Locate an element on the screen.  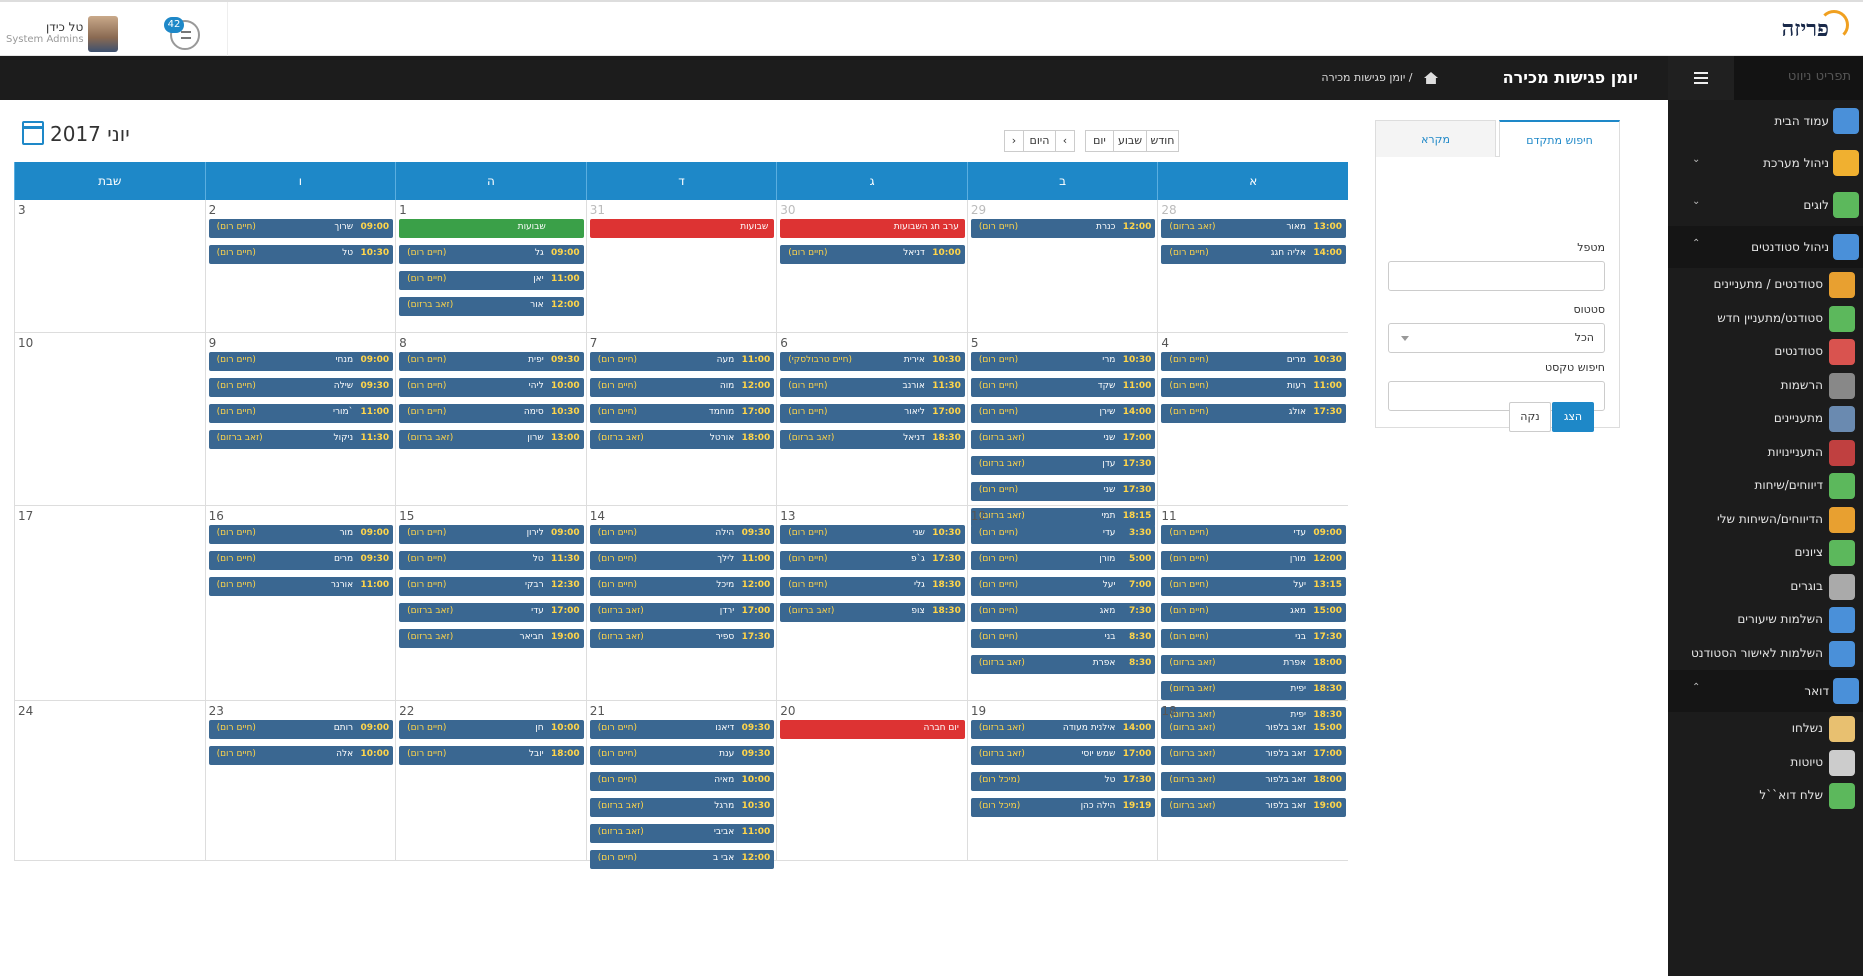
calendar-event: 19:19 הילה כהן (מיכל רום) is located at coordinates (1063, 807).